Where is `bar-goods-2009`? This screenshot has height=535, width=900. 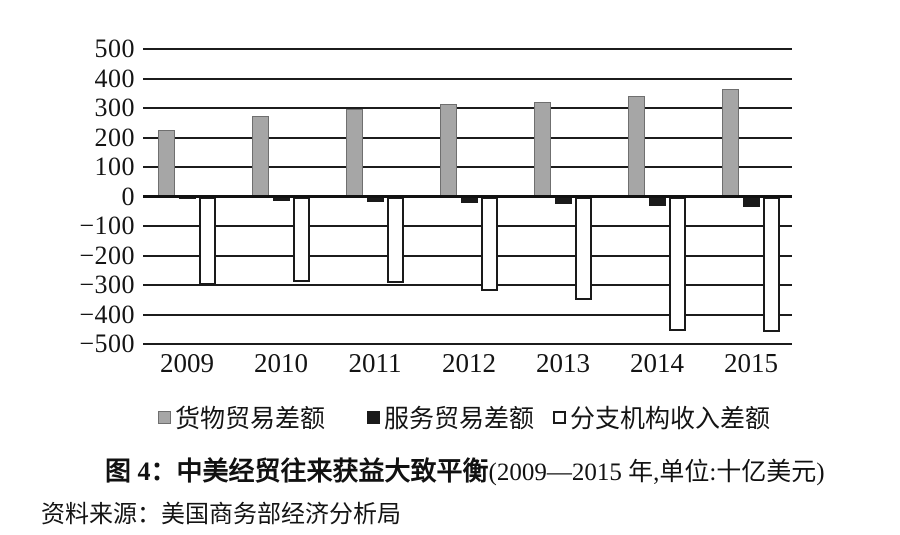
bar-goods-2009 is located at coordinates (166, 163).